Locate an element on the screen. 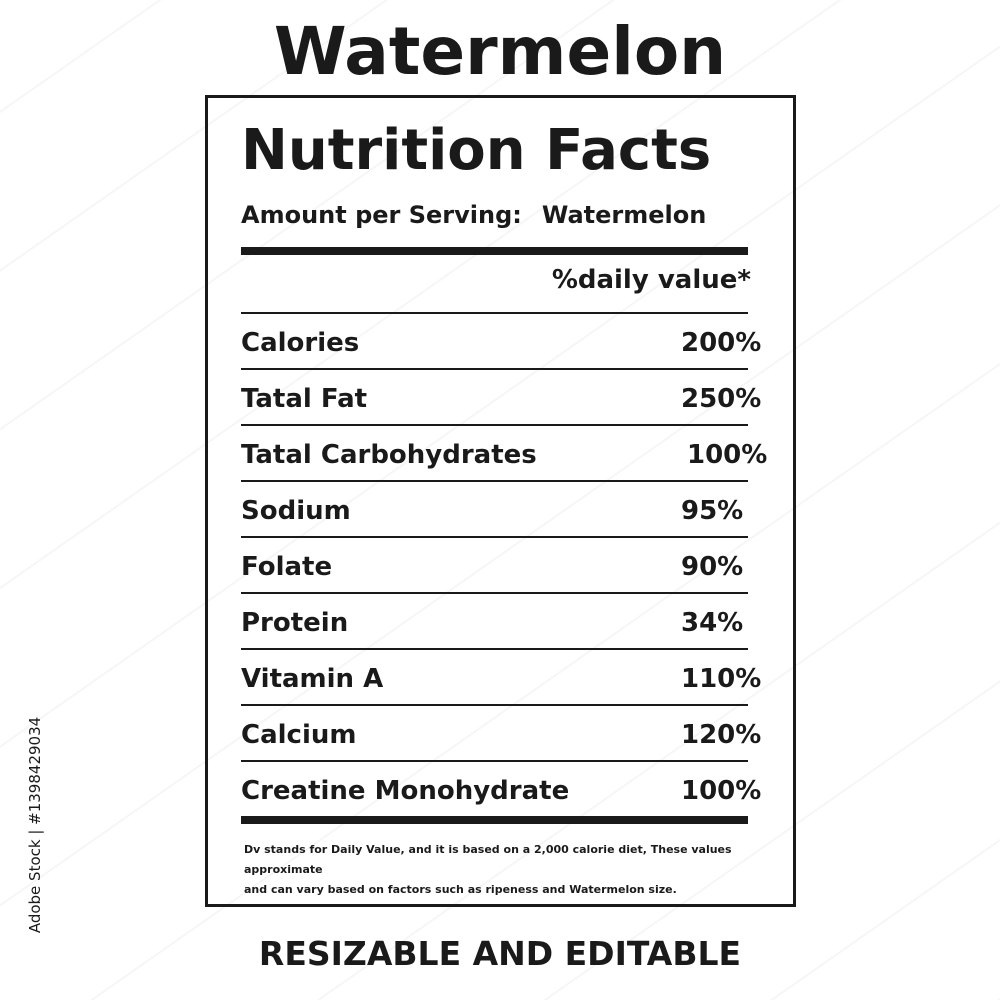  page-title: Watermelon is located at coordinates (500, 51).